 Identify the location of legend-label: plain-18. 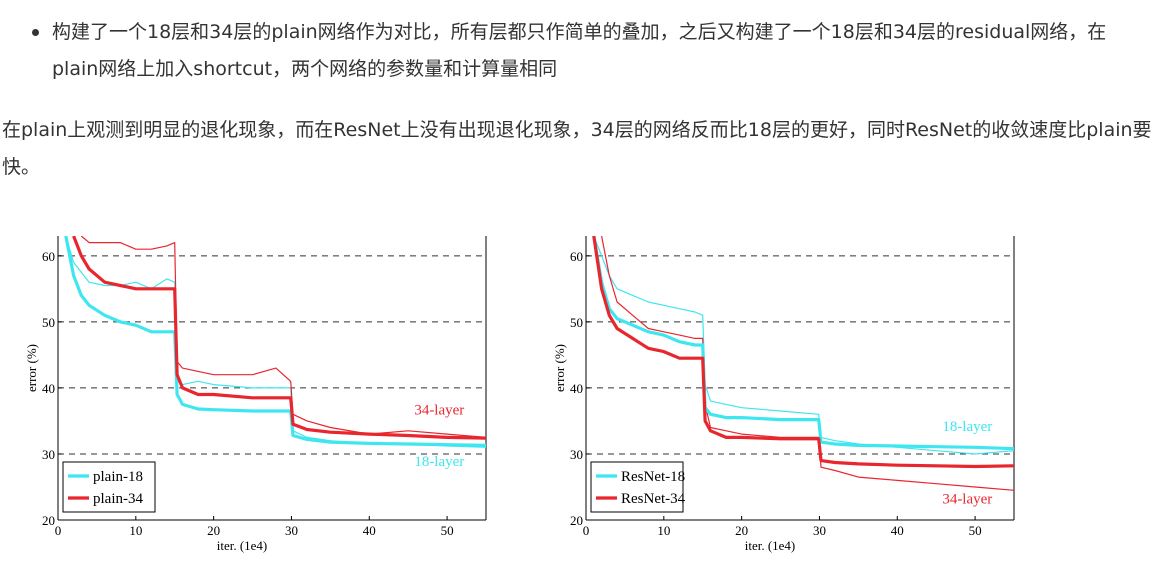
(118, 477).